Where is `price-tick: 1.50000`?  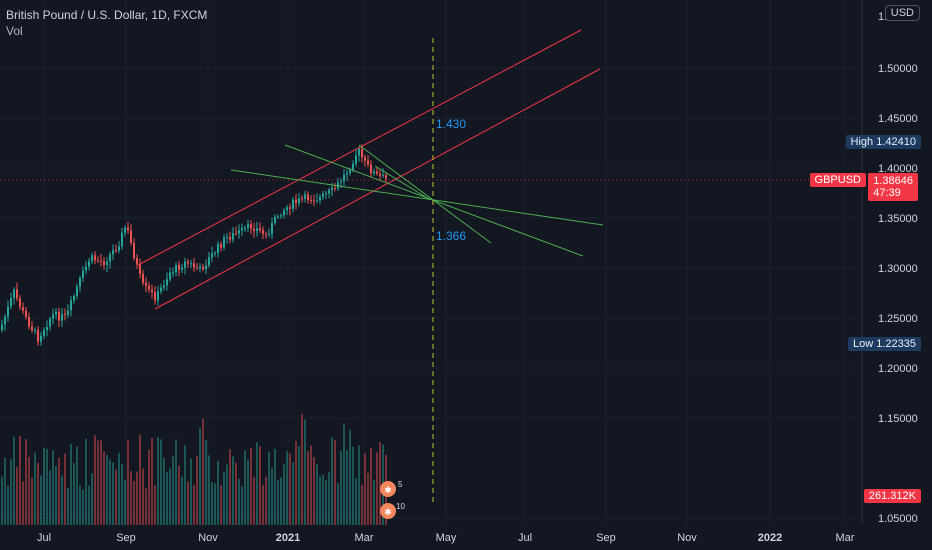
price-tick: 1.50000 is located at coordinates (898, 69).